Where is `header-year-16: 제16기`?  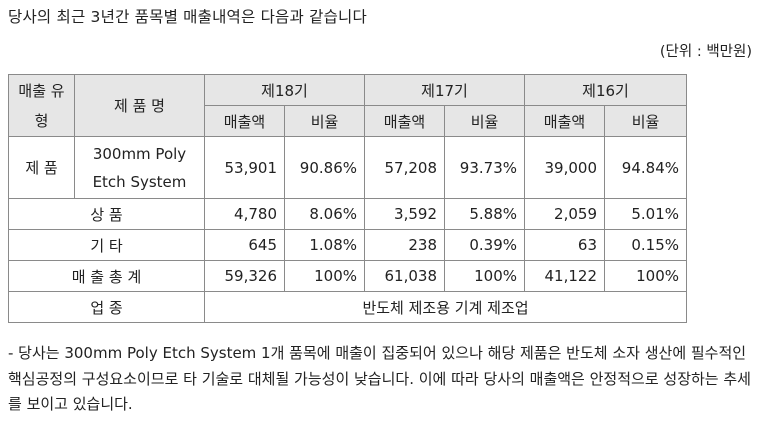
header-year-16: 제16기 is located at coordinates (605, 90).